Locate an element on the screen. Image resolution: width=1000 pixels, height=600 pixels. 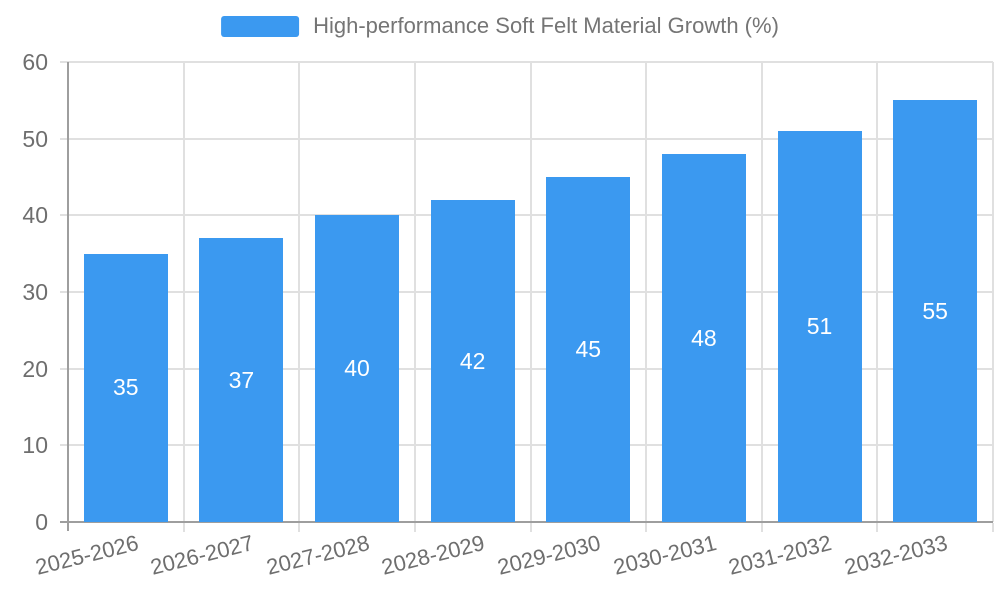
bar-value-label: 40 is located at coordinates (357, 368).